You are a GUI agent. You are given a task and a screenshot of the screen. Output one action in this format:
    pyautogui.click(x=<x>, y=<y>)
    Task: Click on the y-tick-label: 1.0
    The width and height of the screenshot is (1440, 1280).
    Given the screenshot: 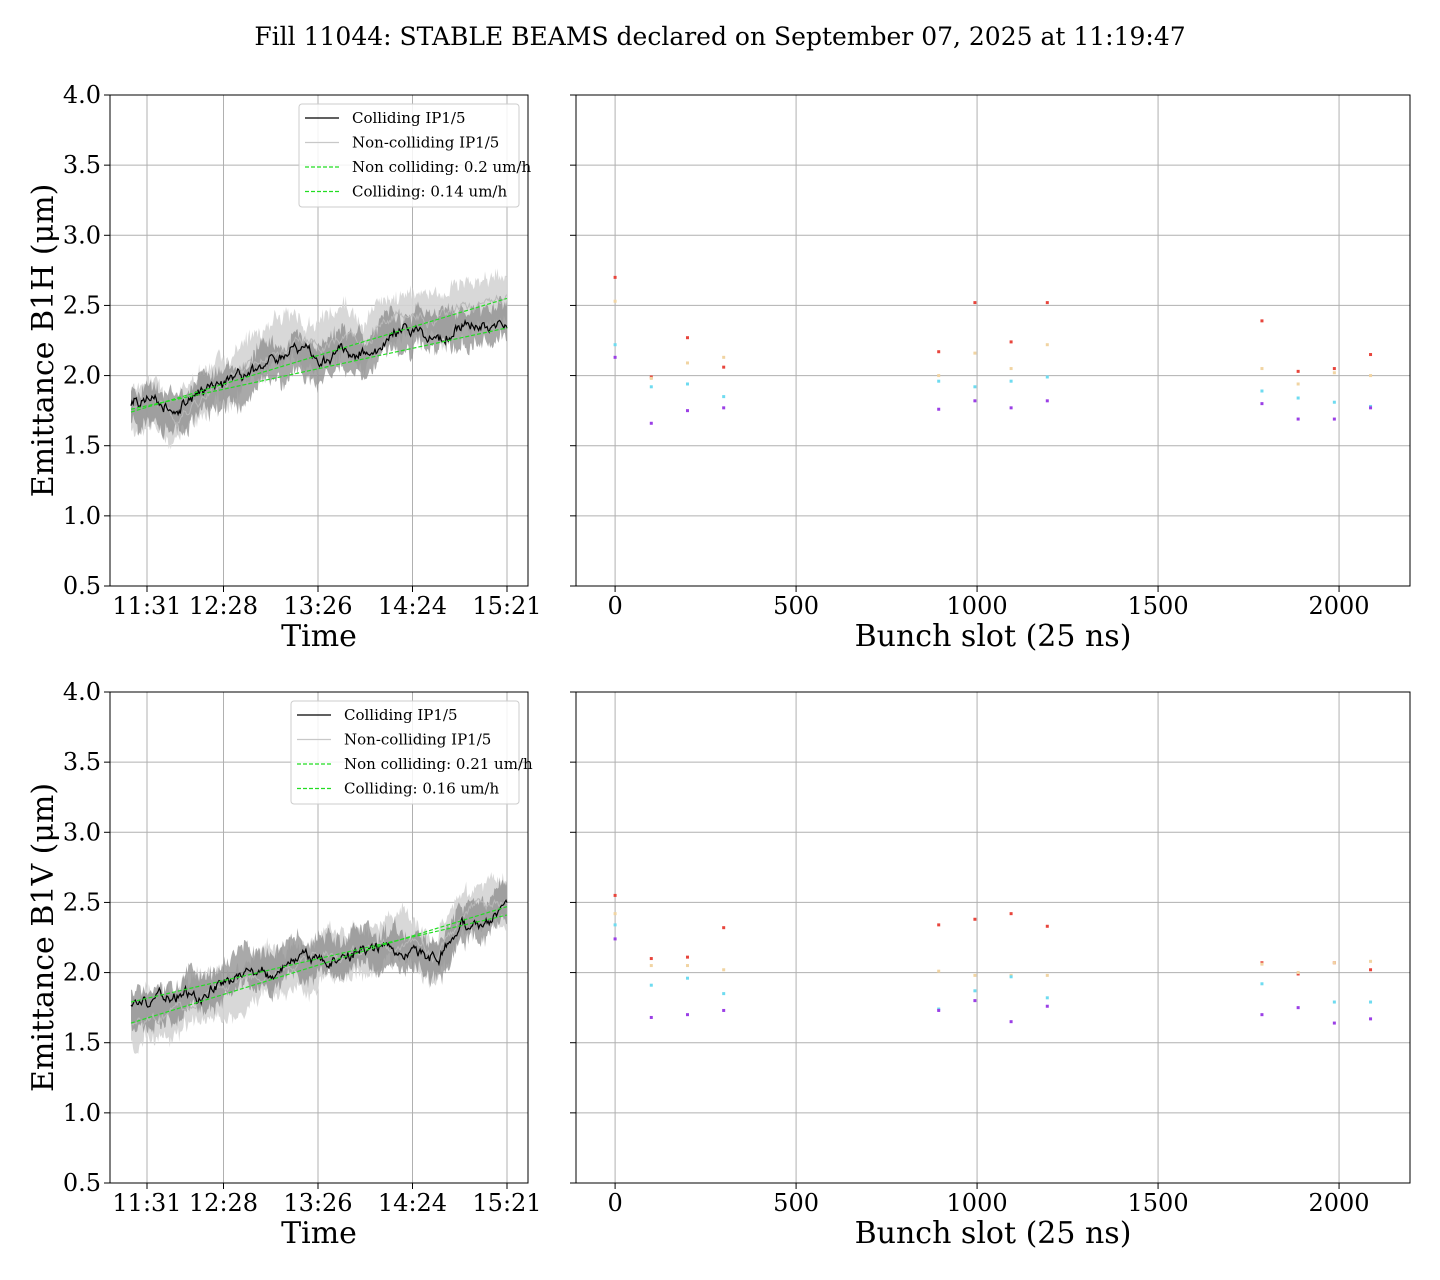 What is the action you would take?
    pyautogui.click(x=82, y=1113)
    